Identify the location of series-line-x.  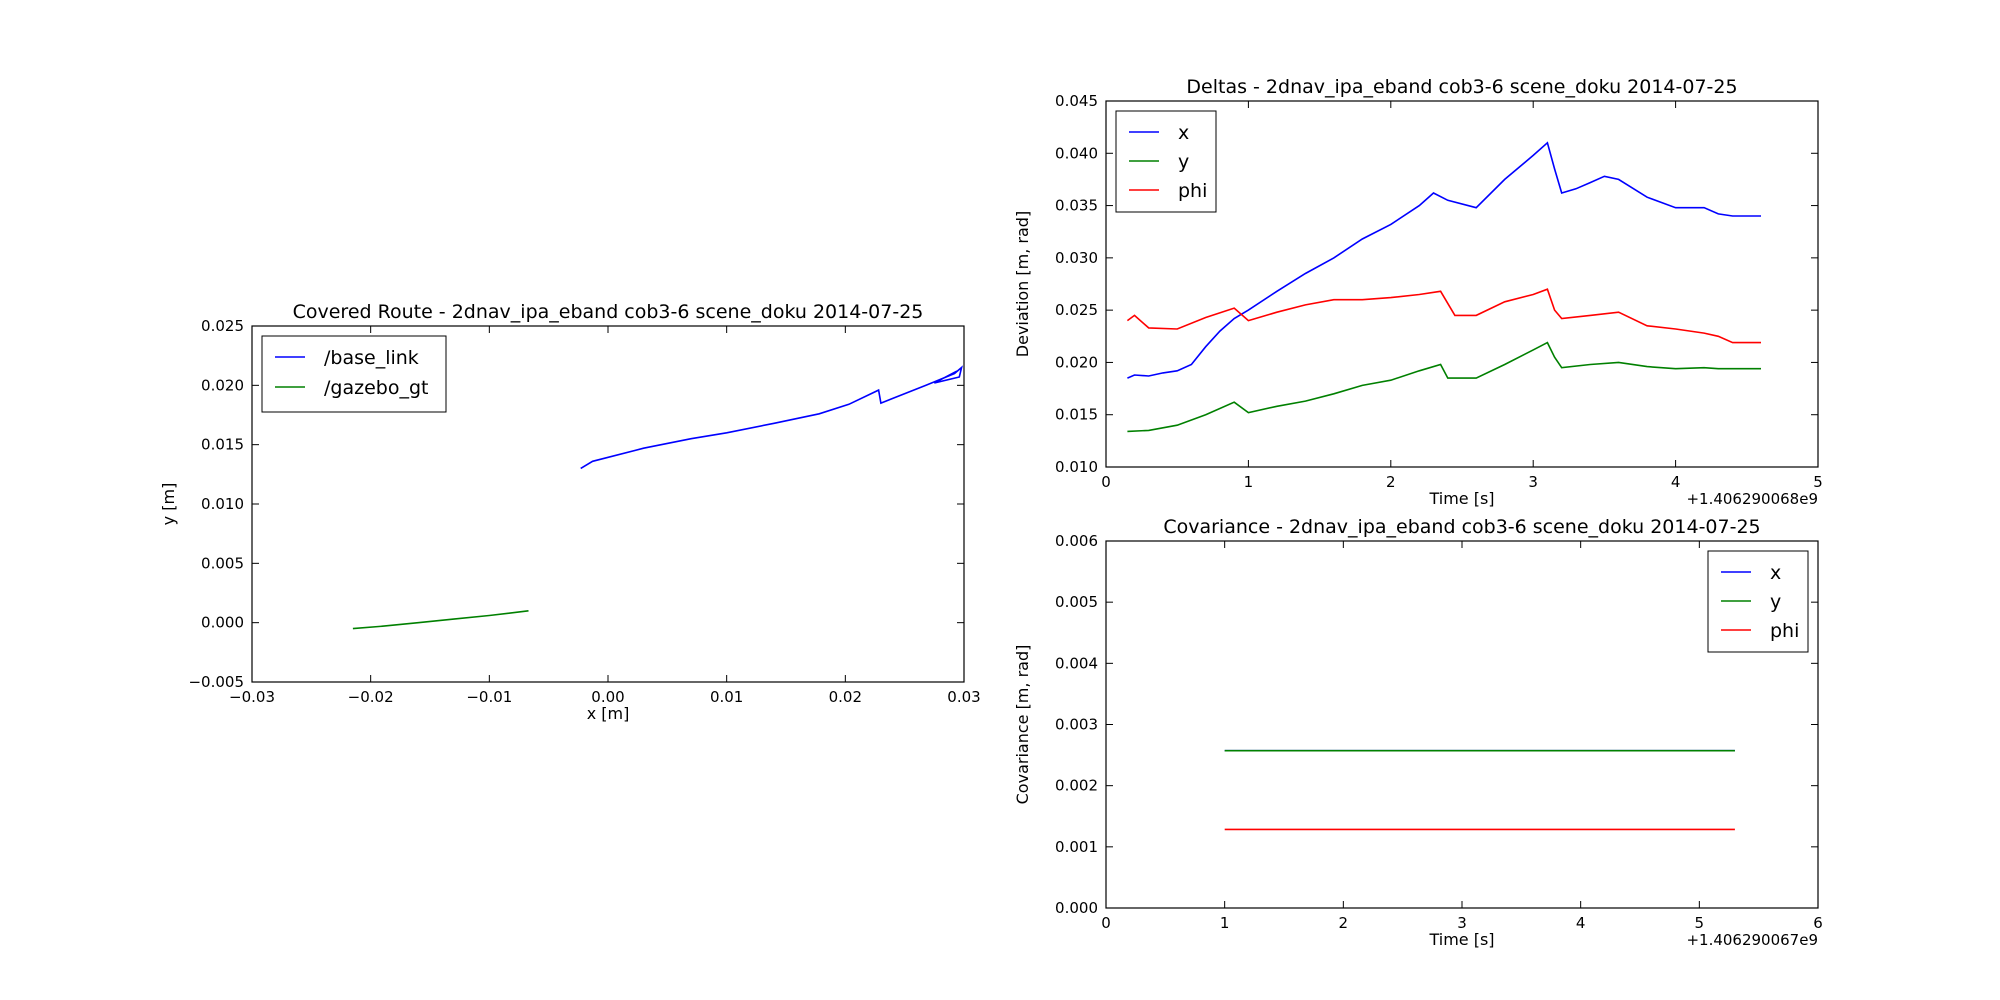
(1444, 260).